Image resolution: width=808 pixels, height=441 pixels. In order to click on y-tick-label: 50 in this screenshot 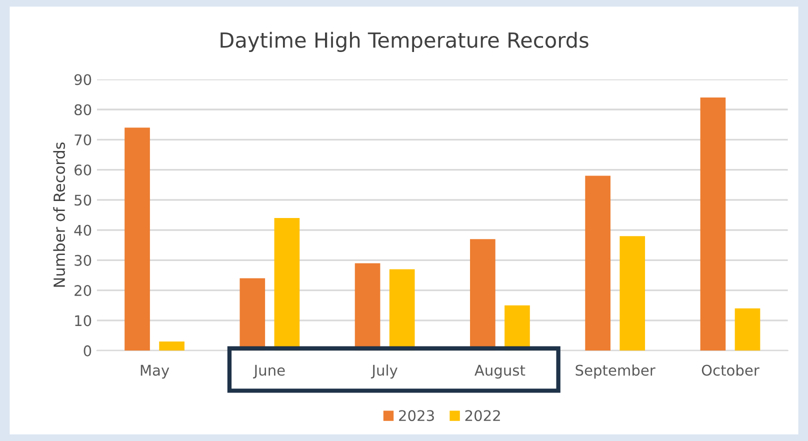, I will do `click(83, 200)`.